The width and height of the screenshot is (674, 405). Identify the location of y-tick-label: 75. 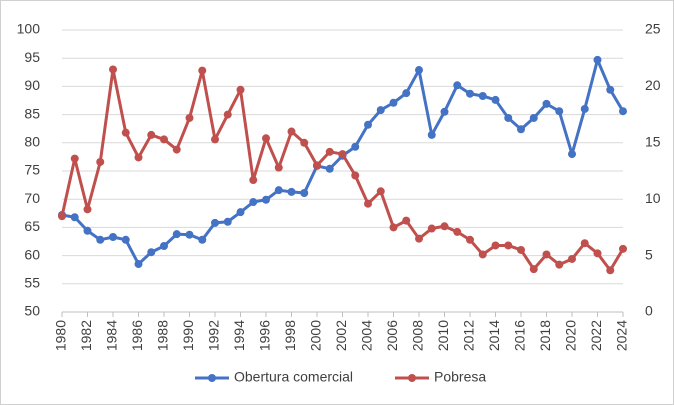
(32, 170).